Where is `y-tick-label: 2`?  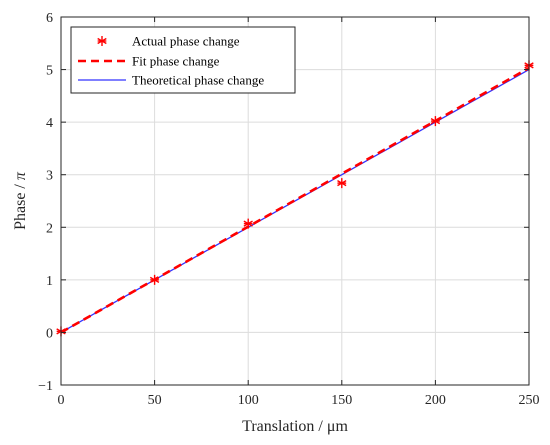
y-tick-label: 2 is located at coordinates (49, 228).